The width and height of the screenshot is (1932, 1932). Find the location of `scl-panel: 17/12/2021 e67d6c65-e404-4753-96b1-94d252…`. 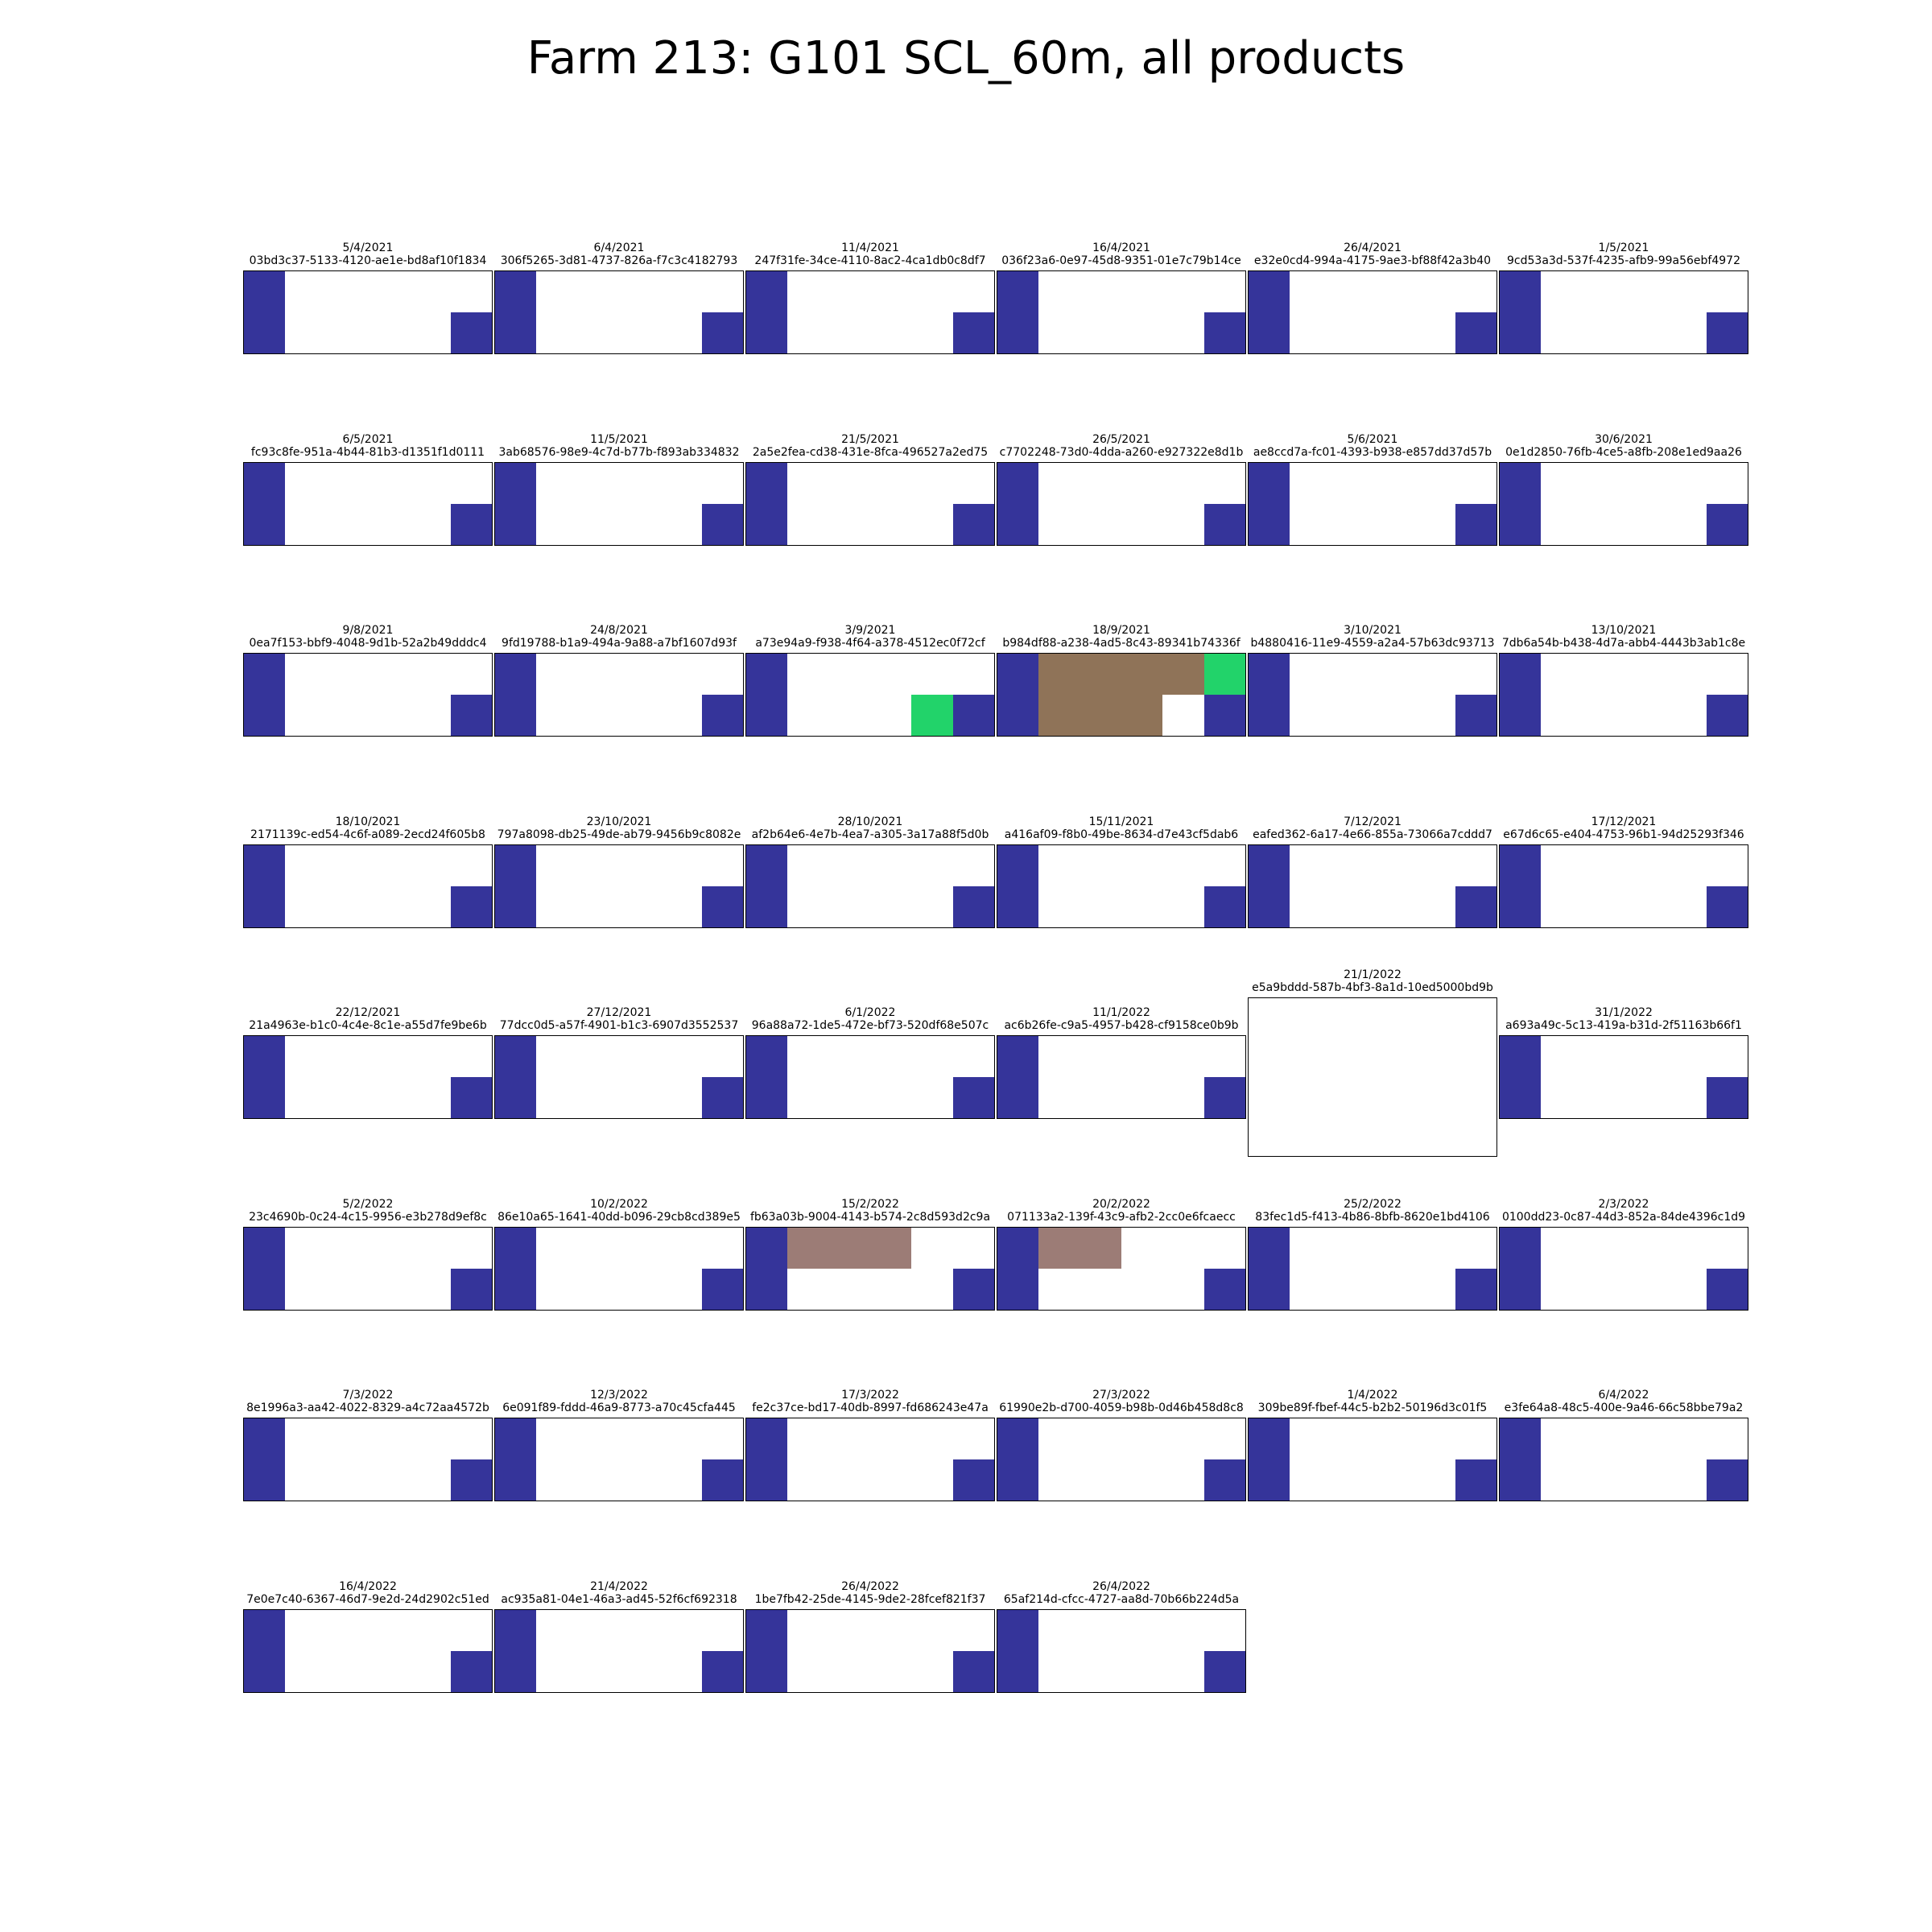

scl-panel: 17/12/2021 e67d6c65-e404-4753-96b1-94d252… is located at coordinates (1623, 871).